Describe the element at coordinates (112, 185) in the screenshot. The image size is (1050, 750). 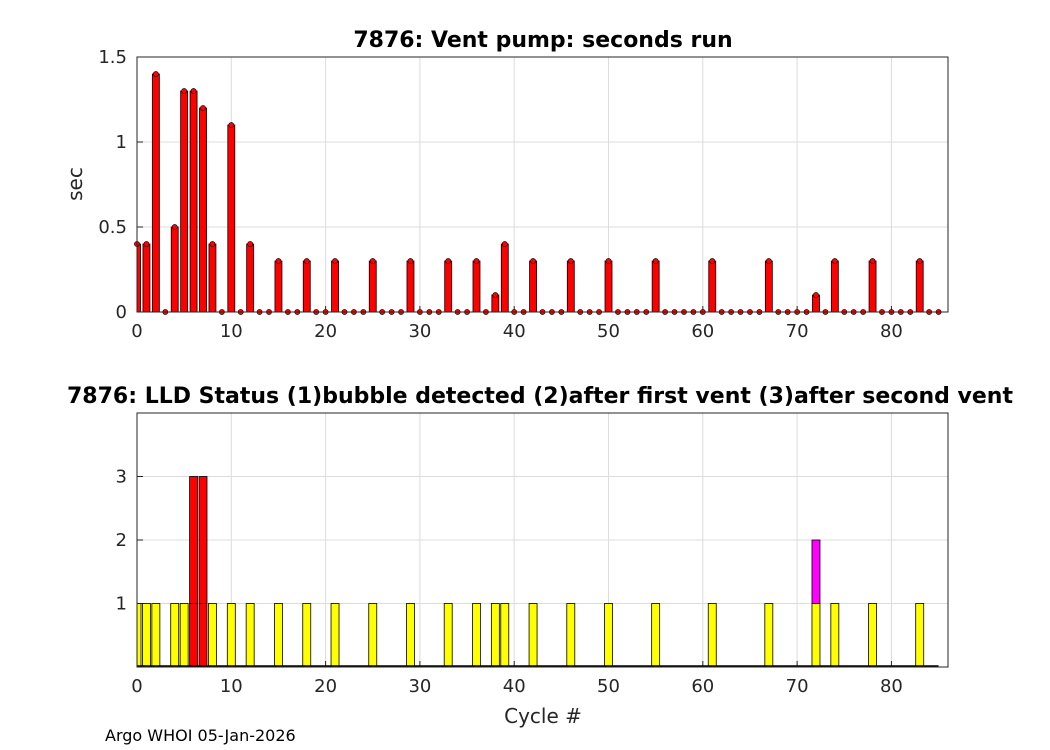
I see `y-tick-labels: 0 0.5 1 1.5` at that location.